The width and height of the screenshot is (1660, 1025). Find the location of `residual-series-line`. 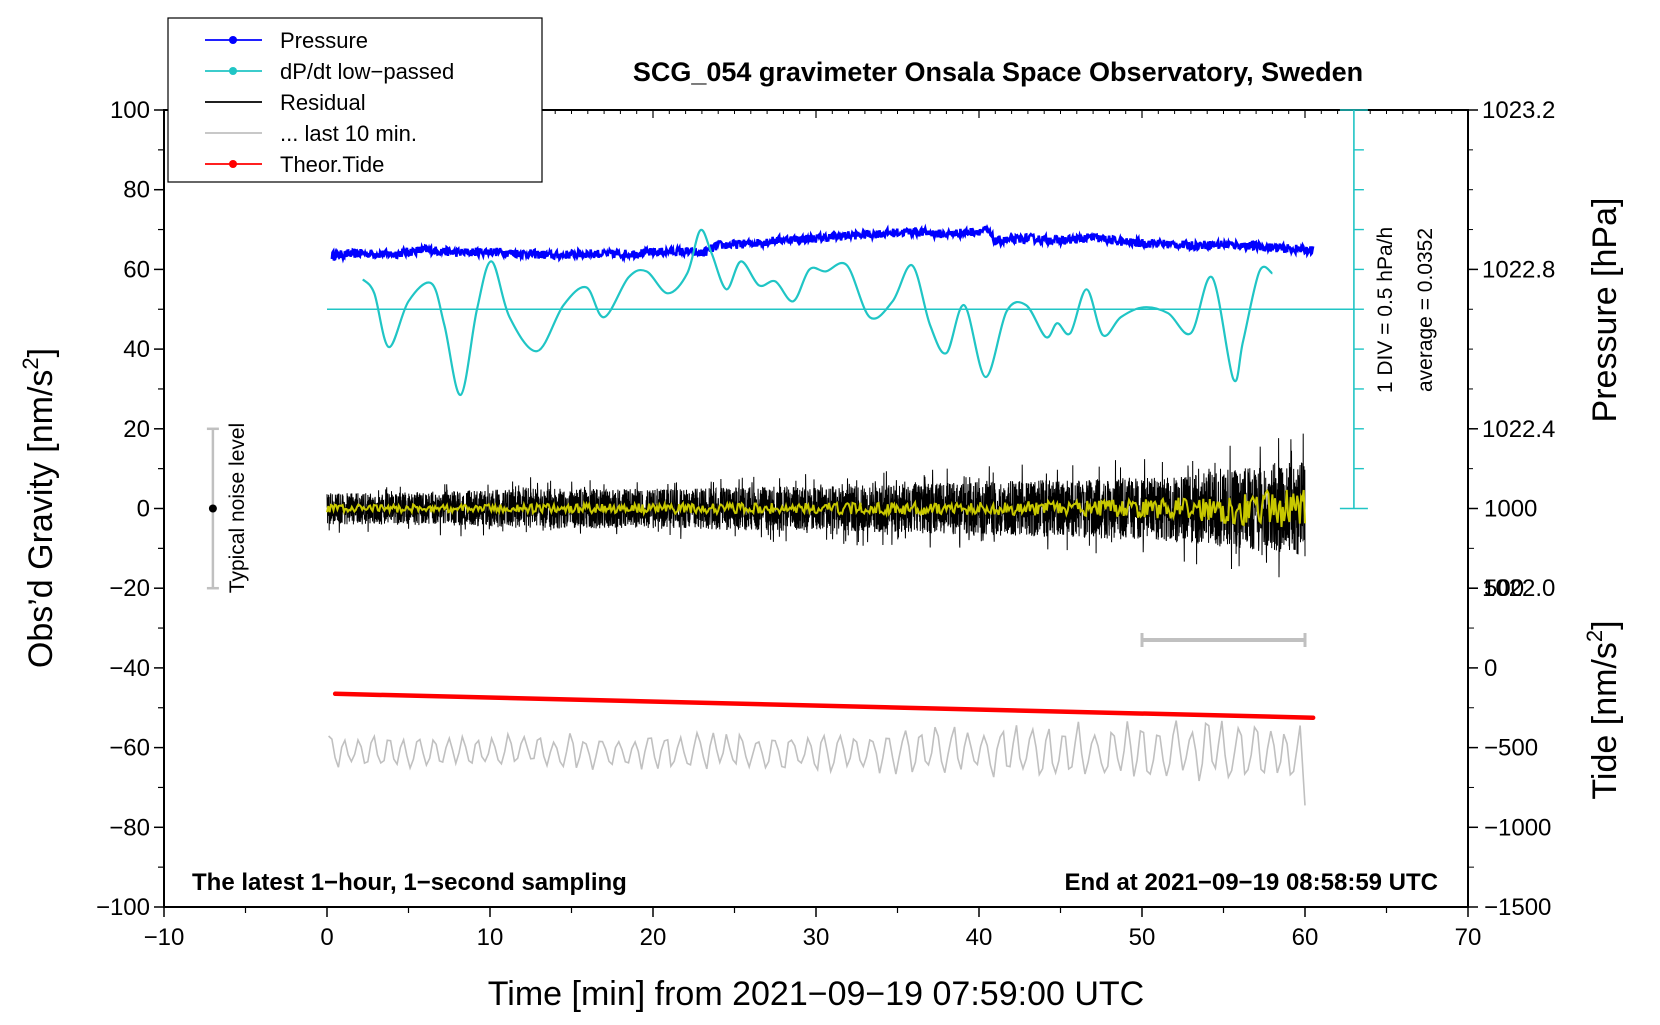

residual-series-line is located at coordinates (816, 505).